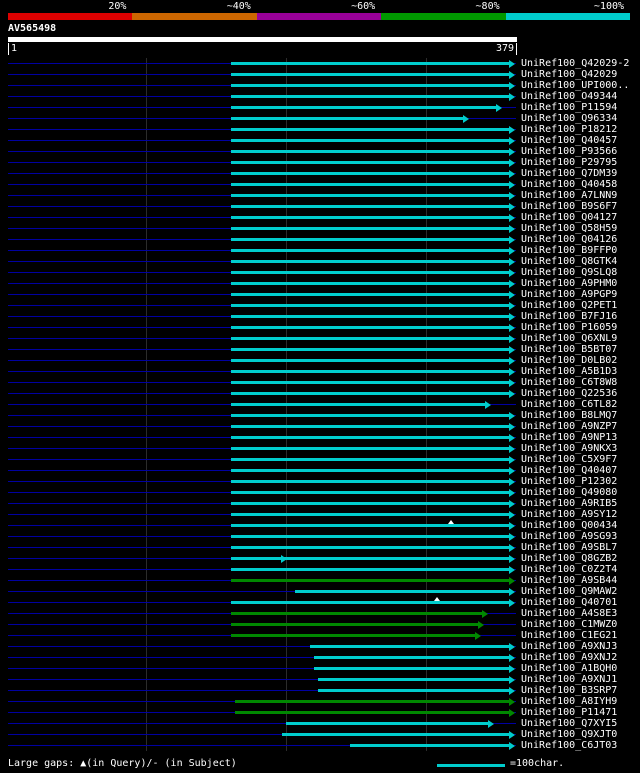 The width and height of the screenshot is (640, 773). I want to click on hit-label: UniRef100_P18212, so click(569, 129).